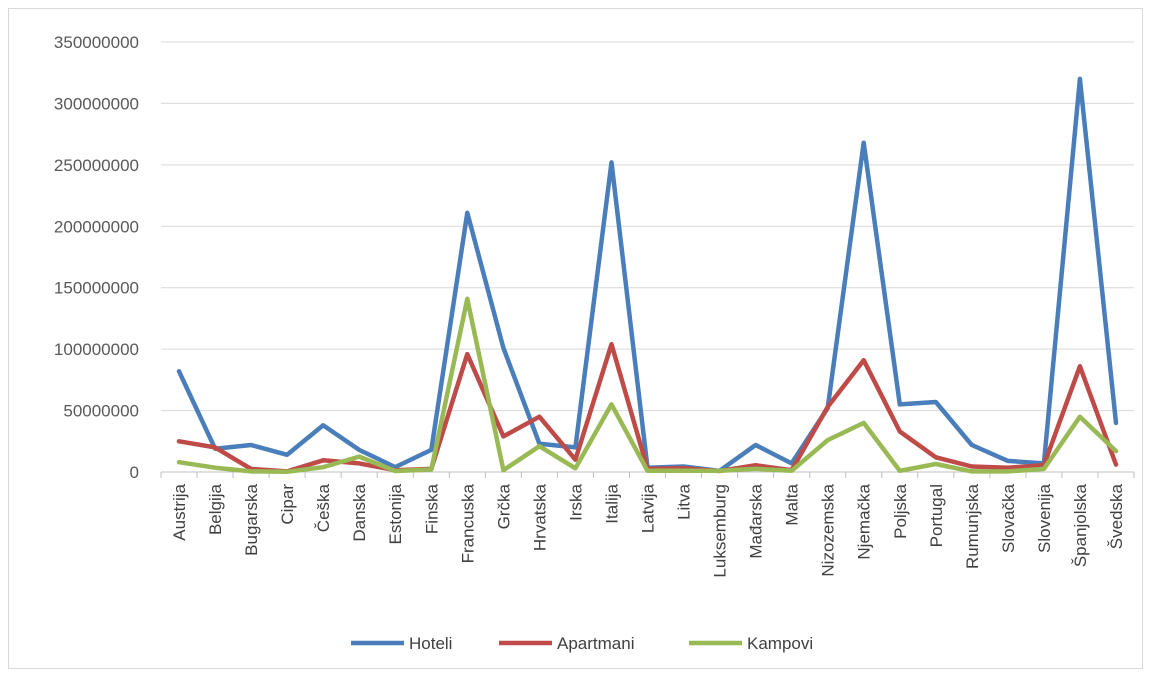  What do you see at coordinates (1116, 516) in the screenshot?
I see `x-tick-label: Švedska` at bounding box center [1116, 516].